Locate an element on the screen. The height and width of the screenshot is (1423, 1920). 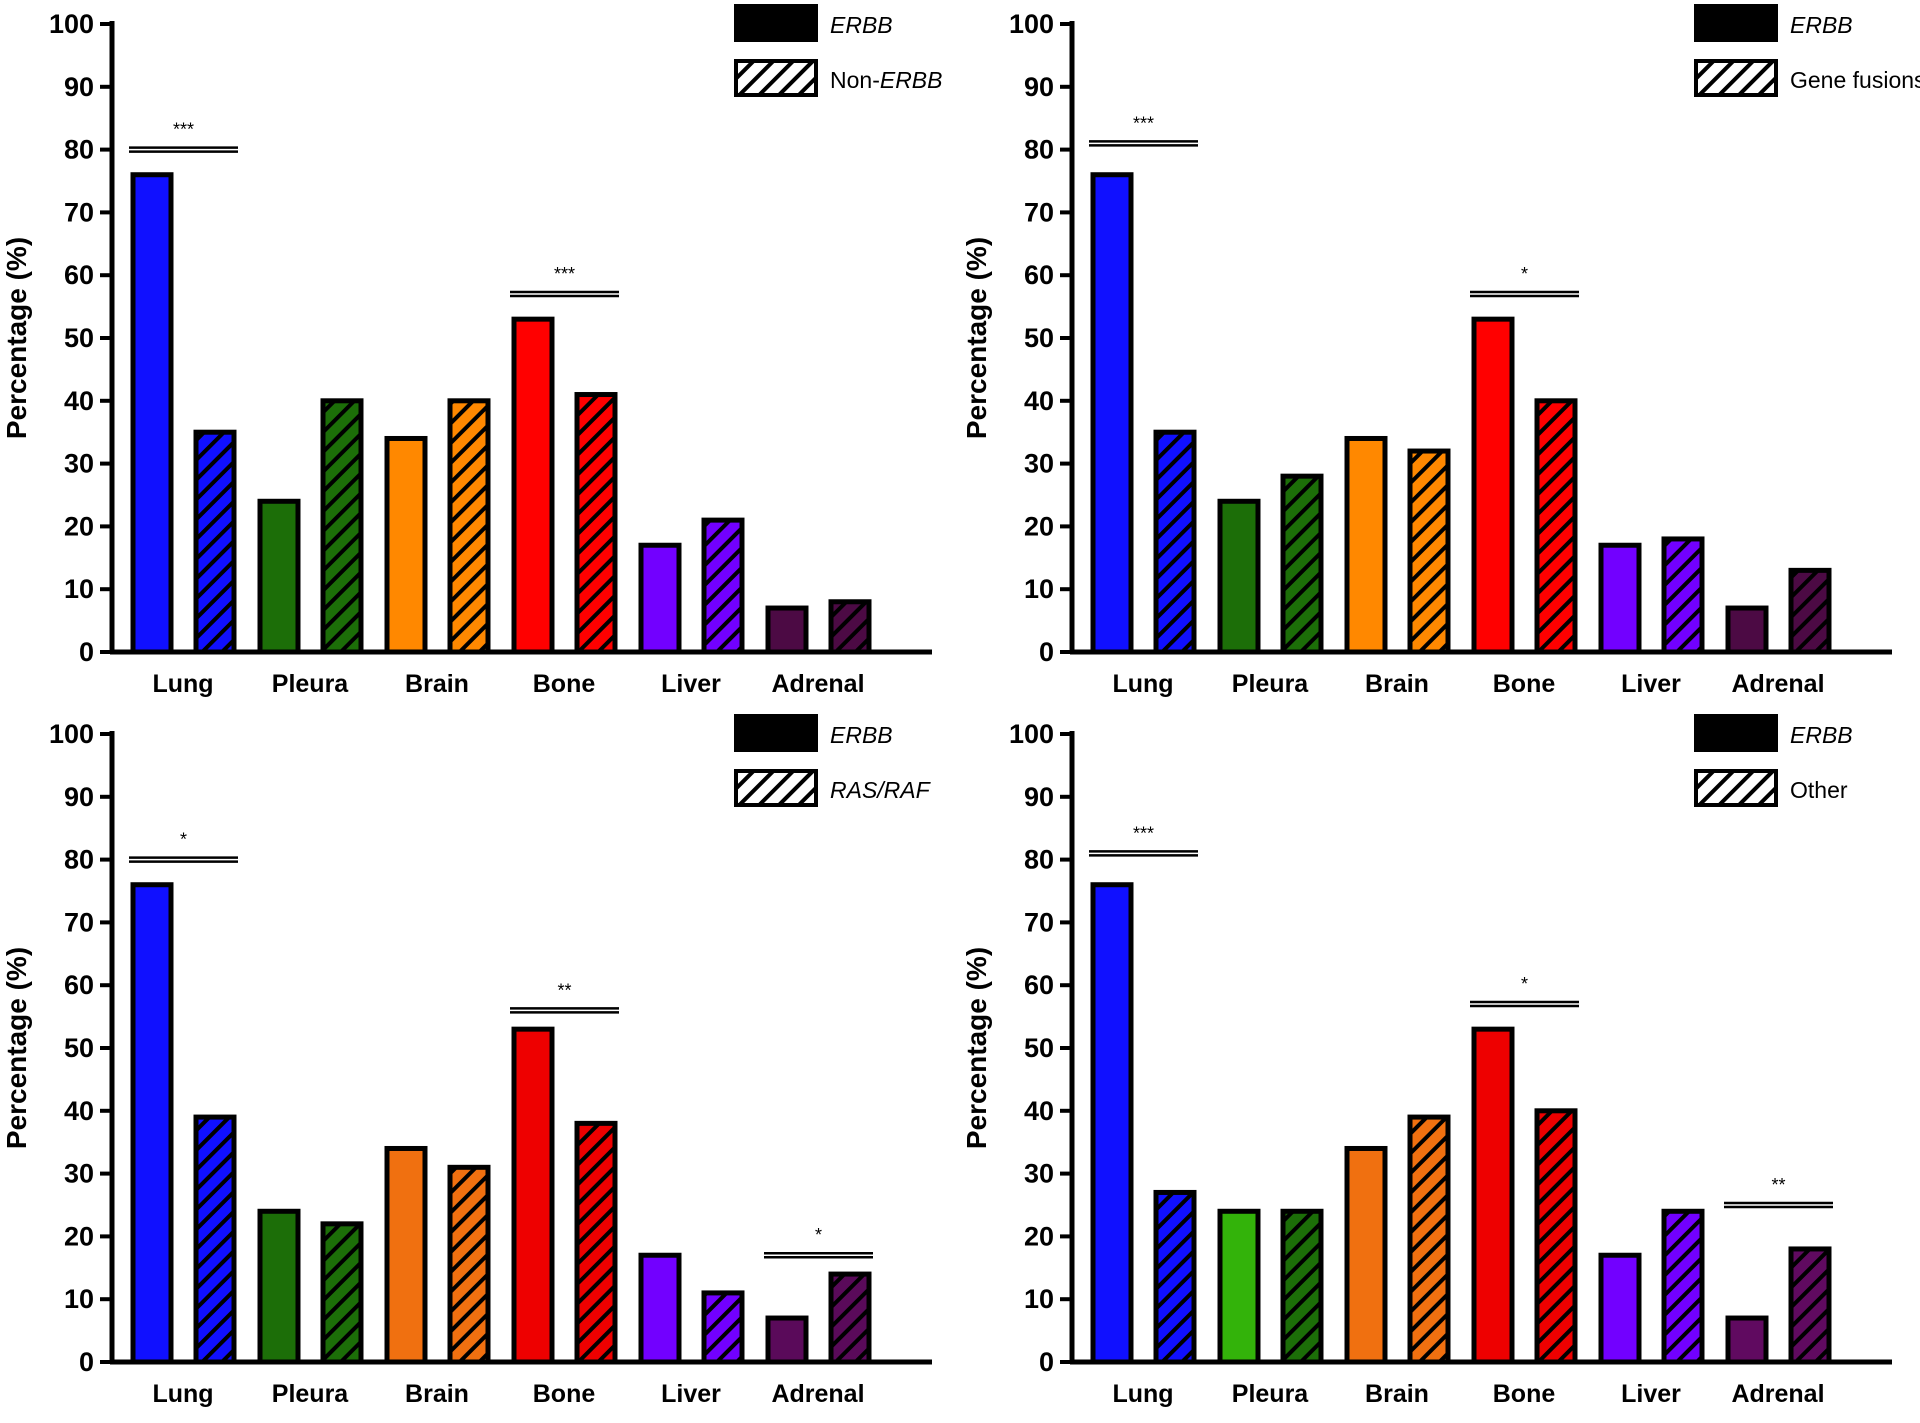
legend-label-1: Other is located at coordinates (1819, 790).